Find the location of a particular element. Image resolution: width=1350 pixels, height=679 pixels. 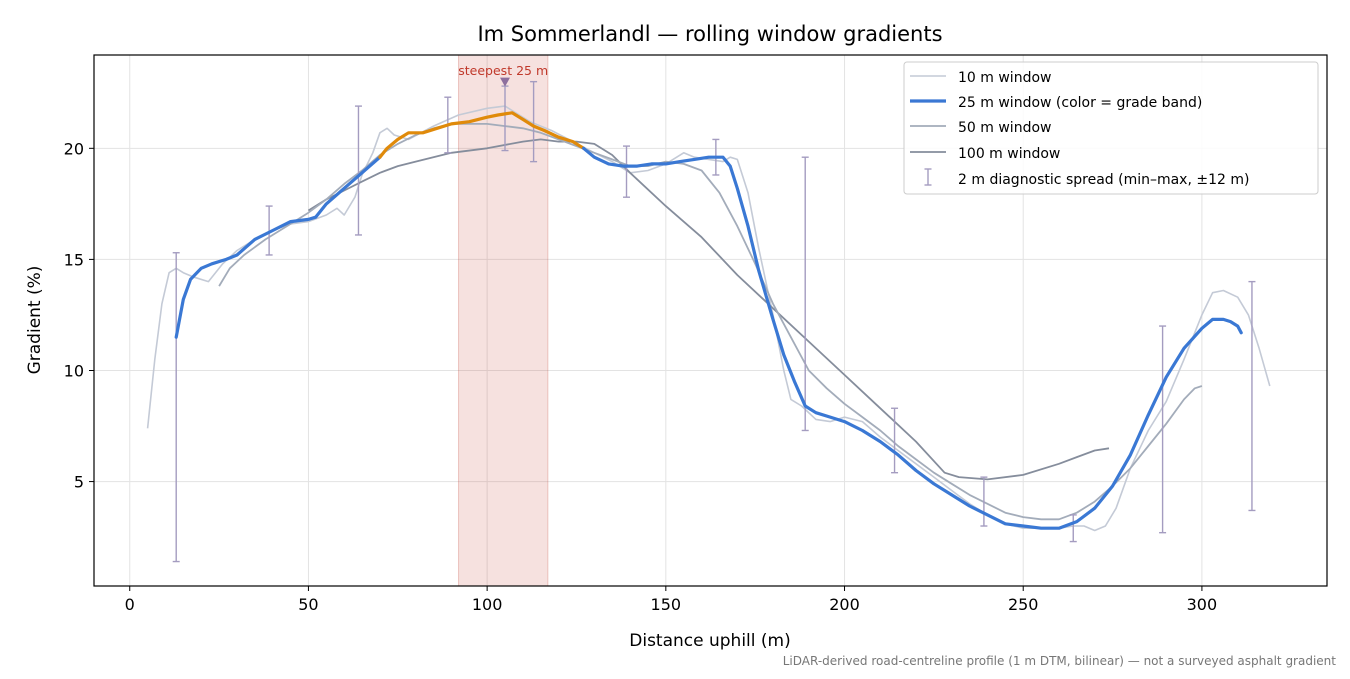

legend-box is located at coordinates (1111, 128).